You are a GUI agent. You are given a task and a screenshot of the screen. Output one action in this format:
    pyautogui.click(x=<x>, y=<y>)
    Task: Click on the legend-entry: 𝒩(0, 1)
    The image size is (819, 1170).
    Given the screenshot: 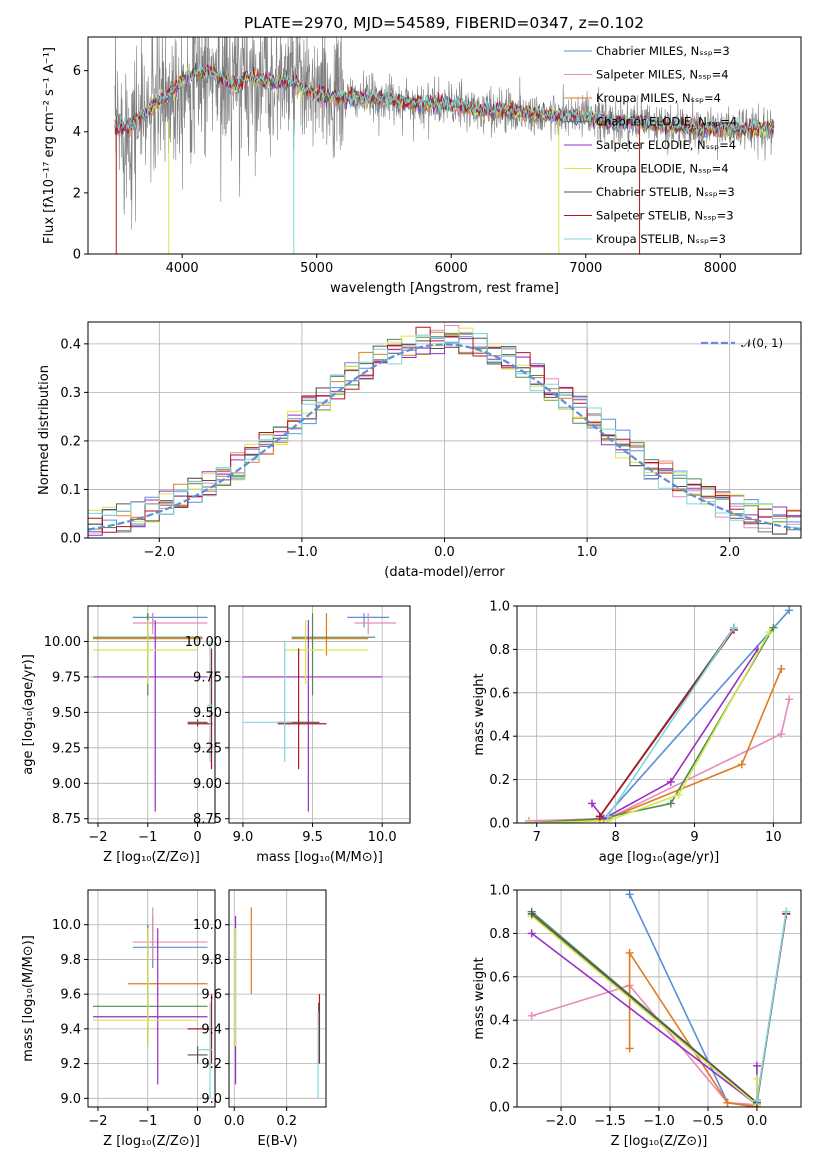 What is the action you would take?
    pyautogui.click(x=762, y=343)
    